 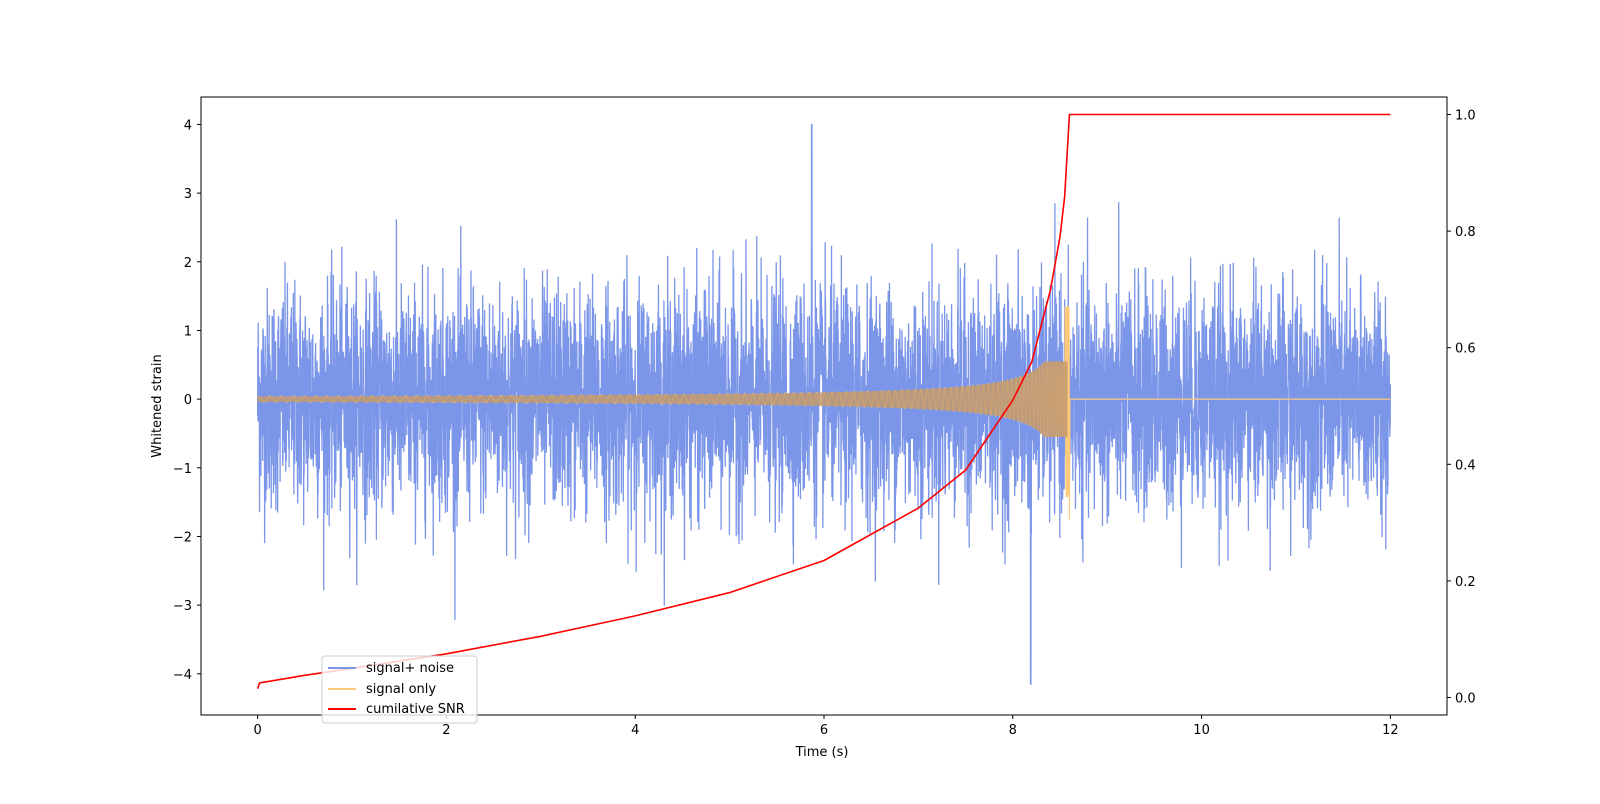 I want to click on y-right-tick-label: 0.0, so click(x=1465, y=699).